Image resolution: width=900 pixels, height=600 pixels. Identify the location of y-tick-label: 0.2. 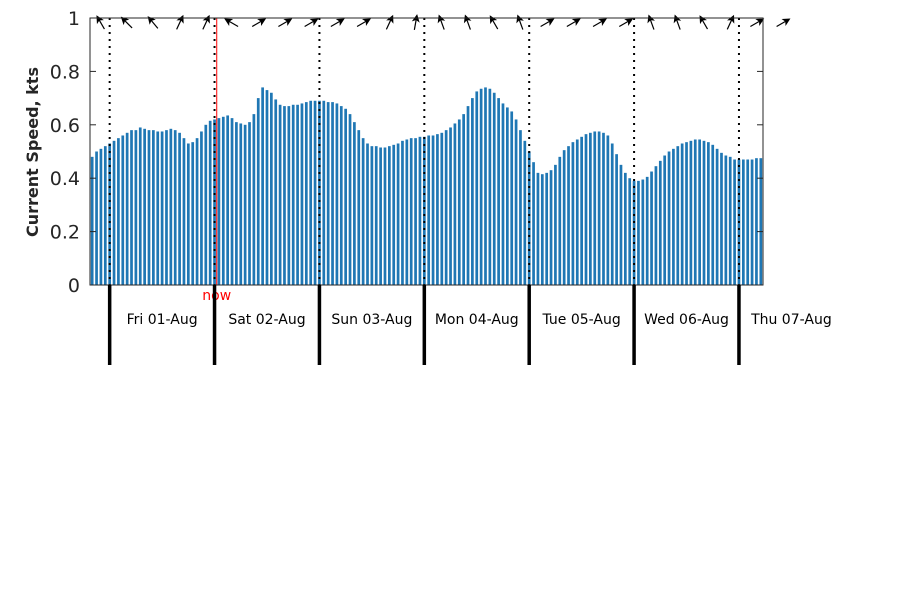
(65, 233).